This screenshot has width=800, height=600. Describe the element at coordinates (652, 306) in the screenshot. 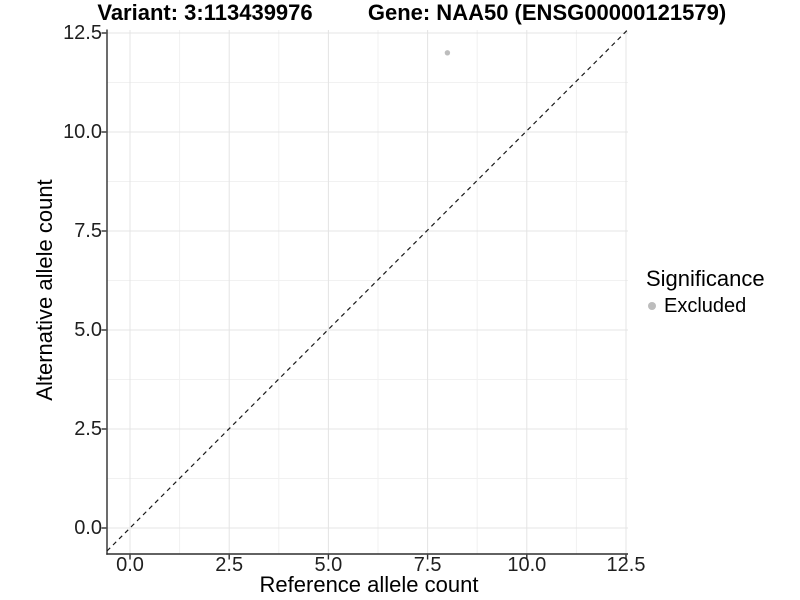

I see `excluded-point-icon` at that location.